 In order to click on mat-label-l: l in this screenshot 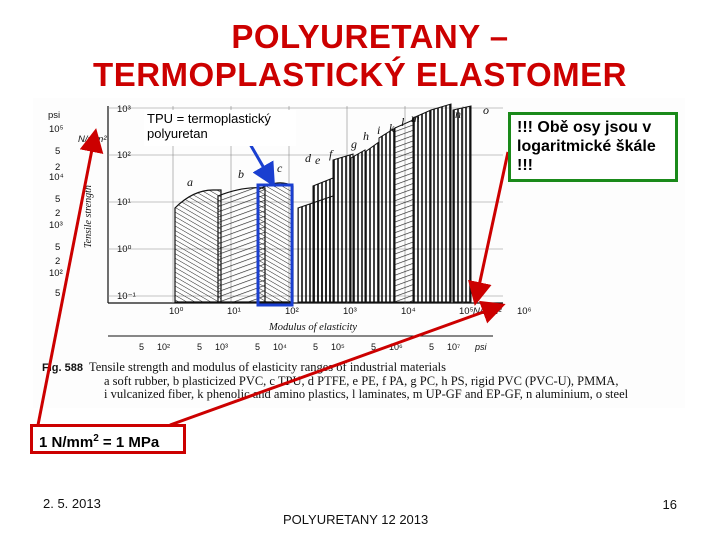, I will do `click(403, 122)`.